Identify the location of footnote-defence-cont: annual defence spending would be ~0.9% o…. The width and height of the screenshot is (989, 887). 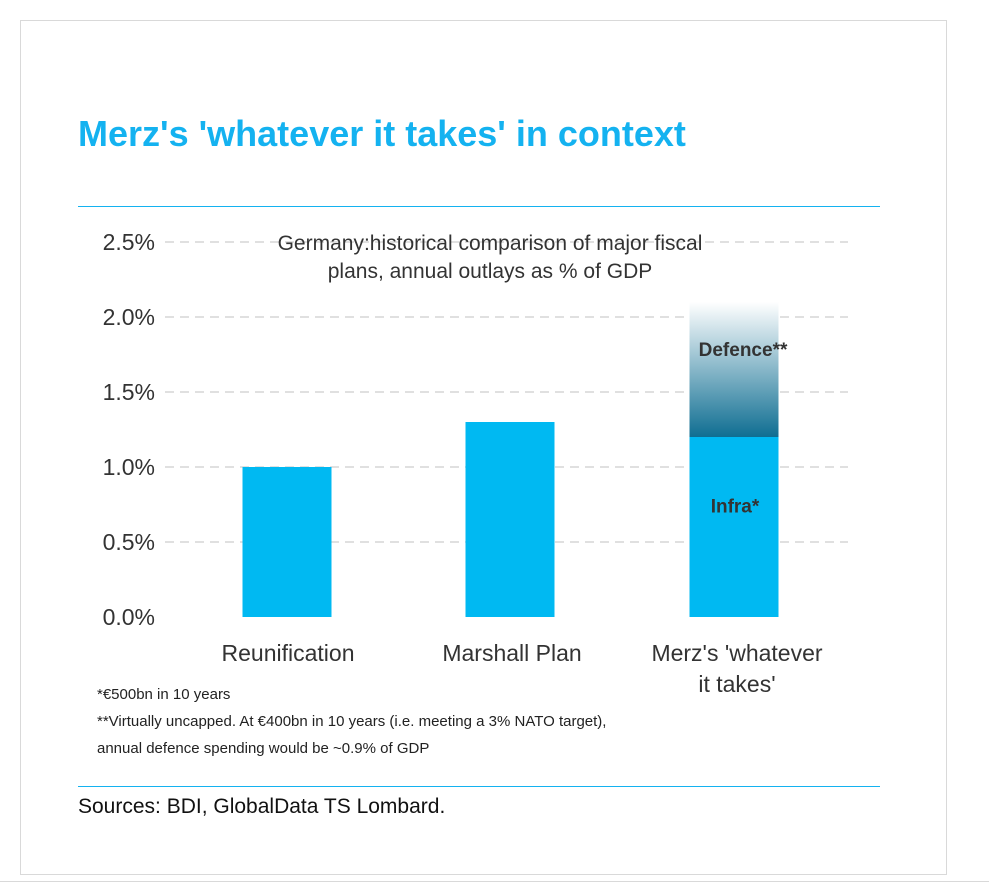
(263, 748).